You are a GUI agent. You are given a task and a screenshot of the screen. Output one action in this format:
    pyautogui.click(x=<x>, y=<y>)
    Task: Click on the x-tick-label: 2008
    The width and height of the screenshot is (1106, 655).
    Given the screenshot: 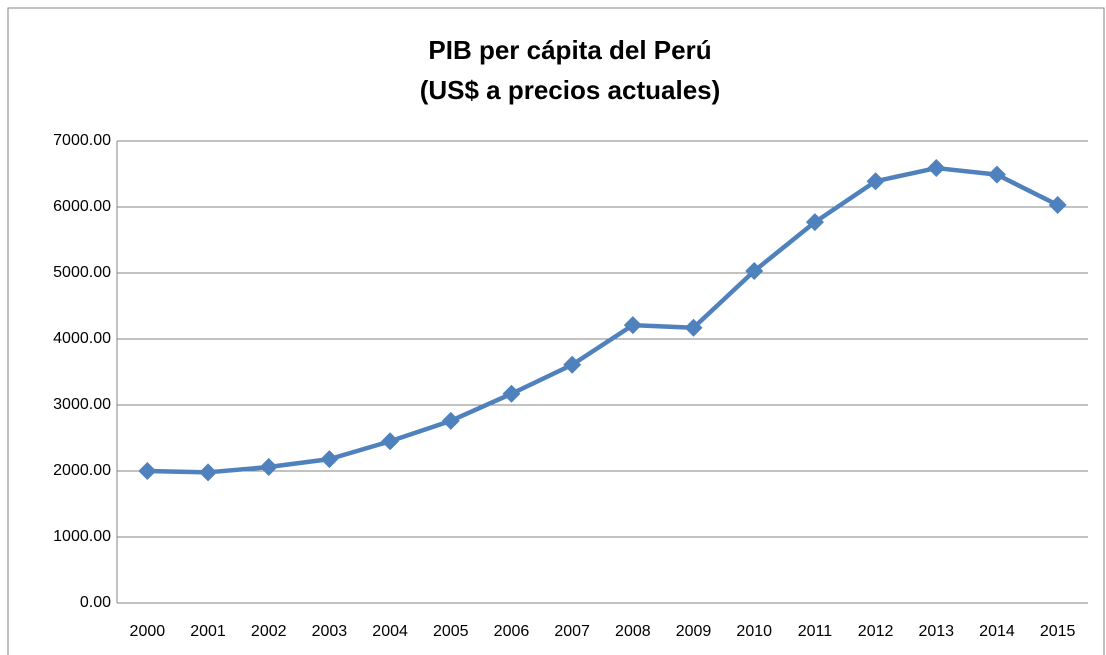 What is the action you would take?
    pyautogui.click(x=633, y=631)
    